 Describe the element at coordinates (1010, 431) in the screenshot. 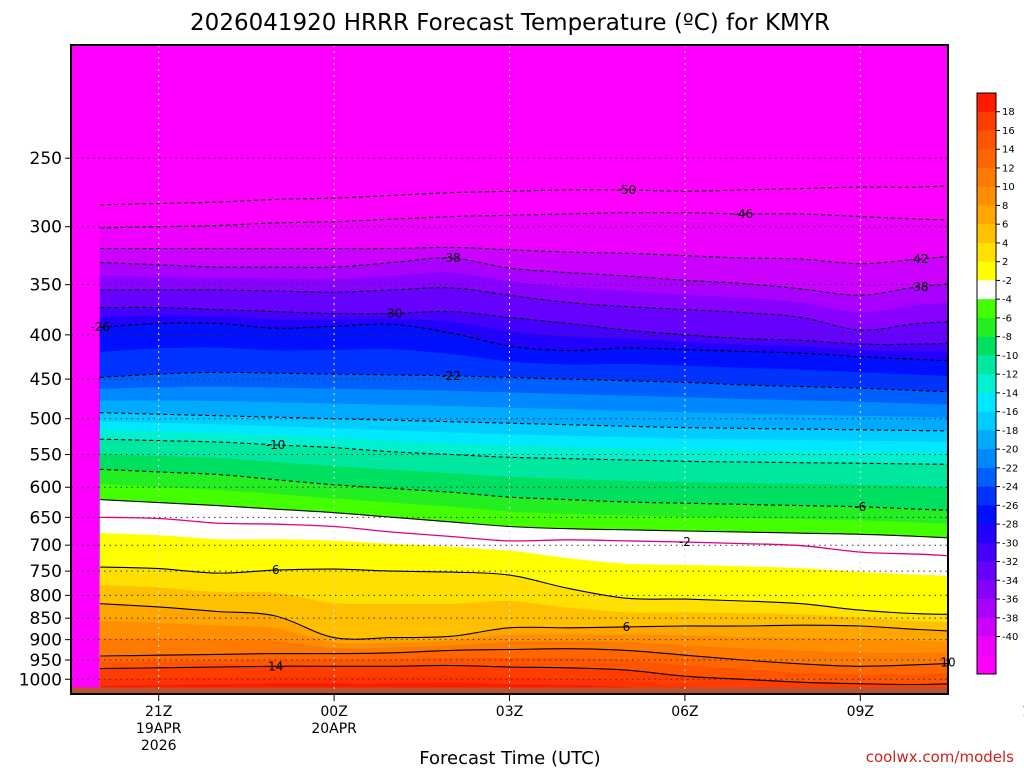

I see `colorbar-label-17: -18` at that location.